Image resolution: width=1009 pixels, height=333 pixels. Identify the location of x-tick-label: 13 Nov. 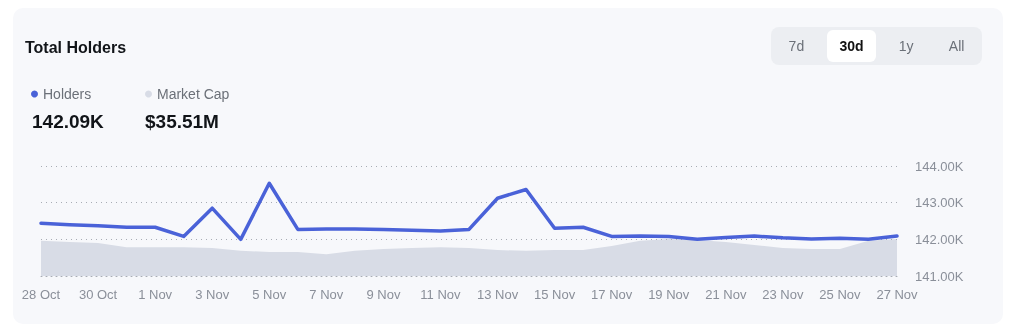
(497, 294).